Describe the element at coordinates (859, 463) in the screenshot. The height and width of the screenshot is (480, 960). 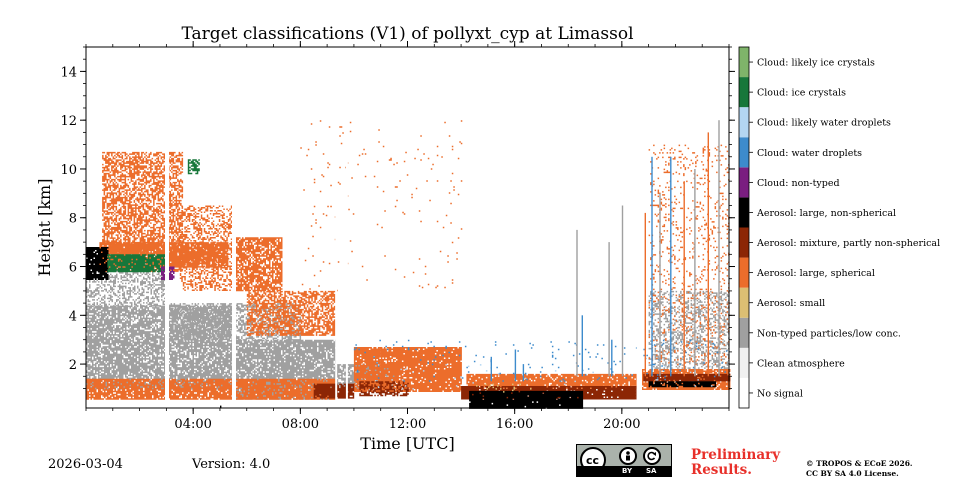
I see `copyright-line: © TROPOS & ECoE 2026.` at that location.